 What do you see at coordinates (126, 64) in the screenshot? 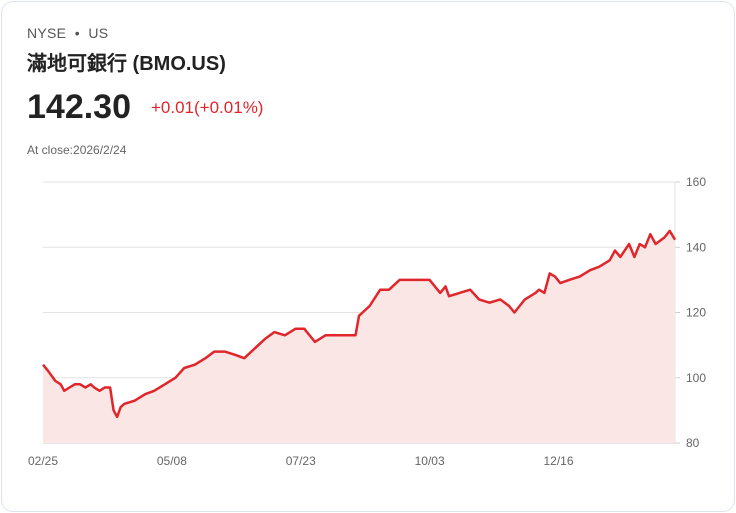
I see `stock-name: 滿地可銀行 (BMO.US)` at bounding box center [126, 64].